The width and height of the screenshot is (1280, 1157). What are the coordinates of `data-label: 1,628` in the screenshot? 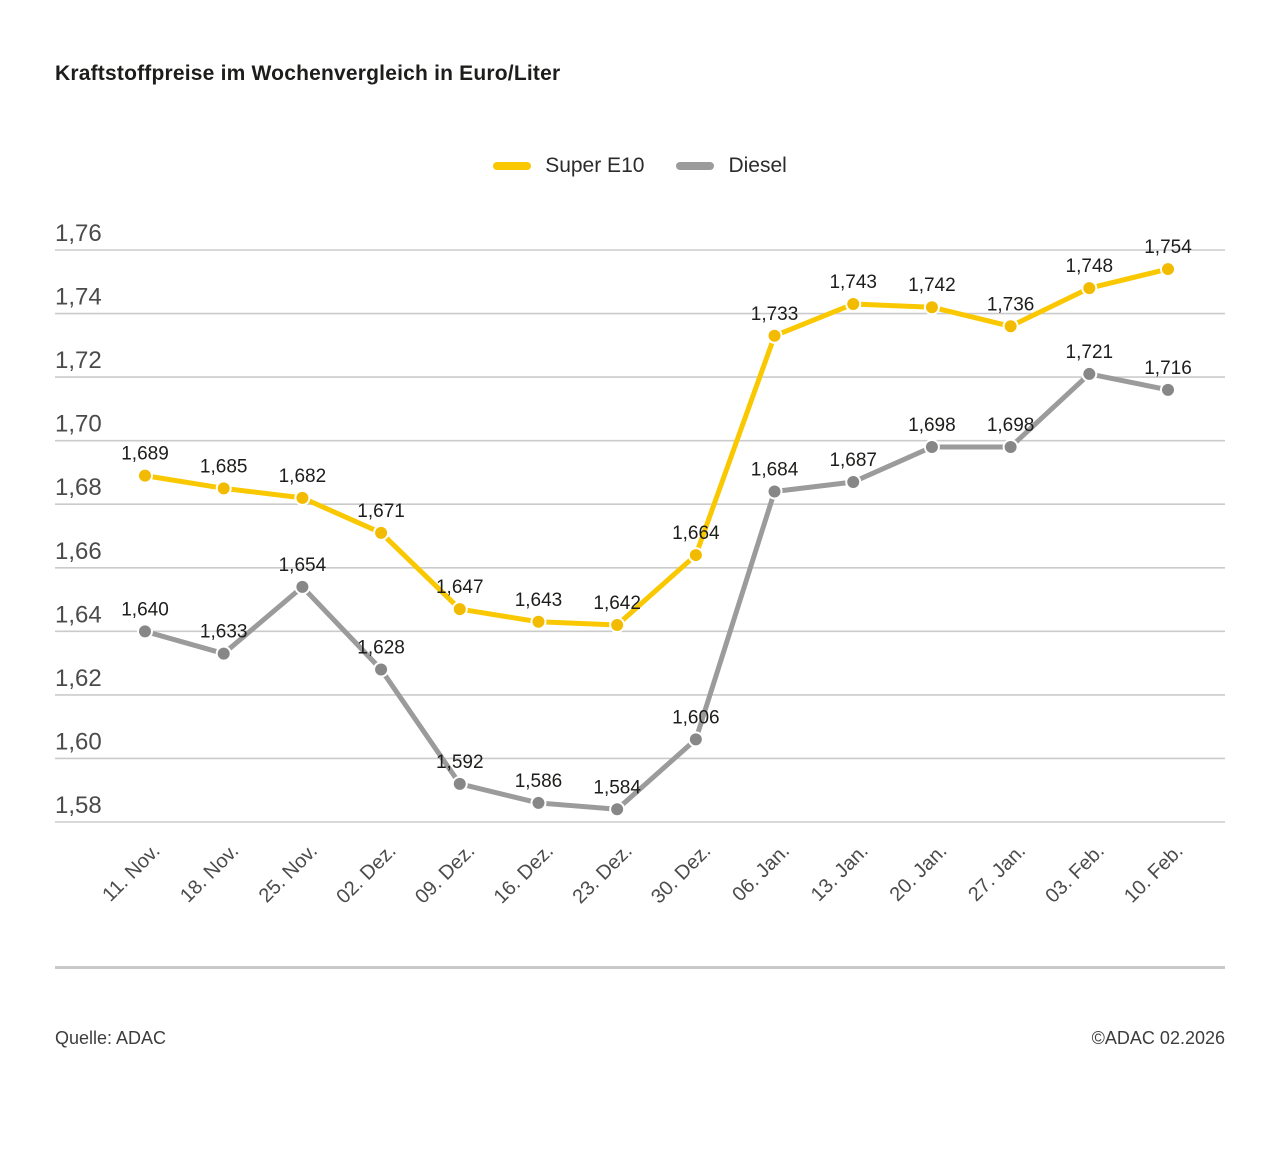 It's located at (381, 647).